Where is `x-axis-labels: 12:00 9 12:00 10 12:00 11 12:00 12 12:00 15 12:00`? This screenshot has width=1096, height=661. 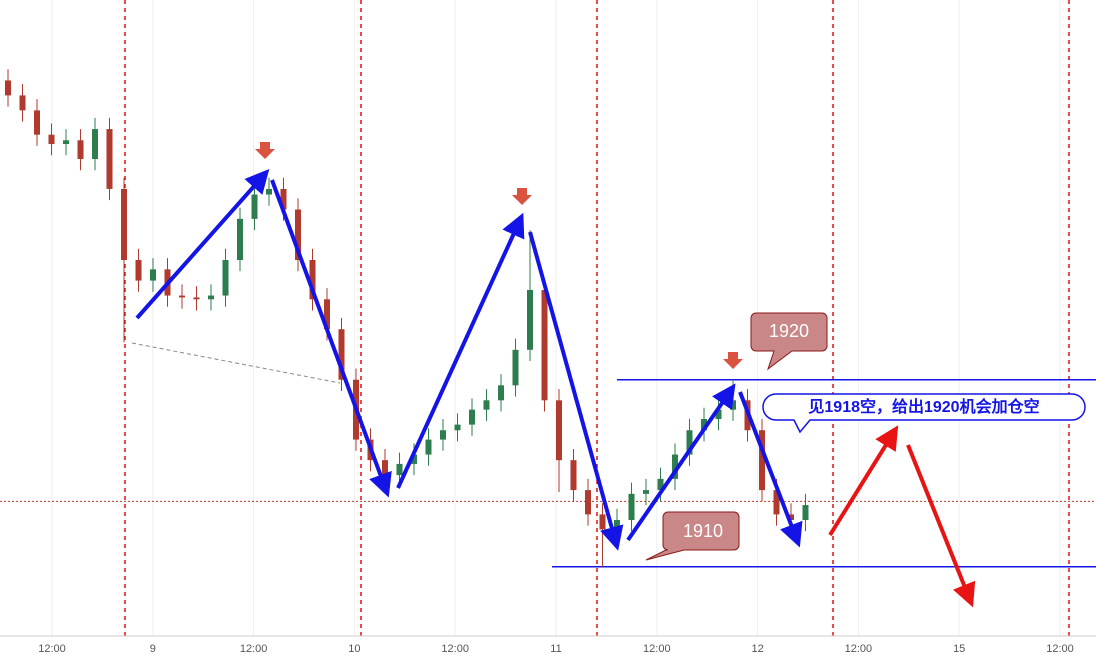
x-axis-labels: 12:00 9 12:00 10 12:00 11 12:00 12 12:00 15 12:00 is located at coordinates (556, 649).